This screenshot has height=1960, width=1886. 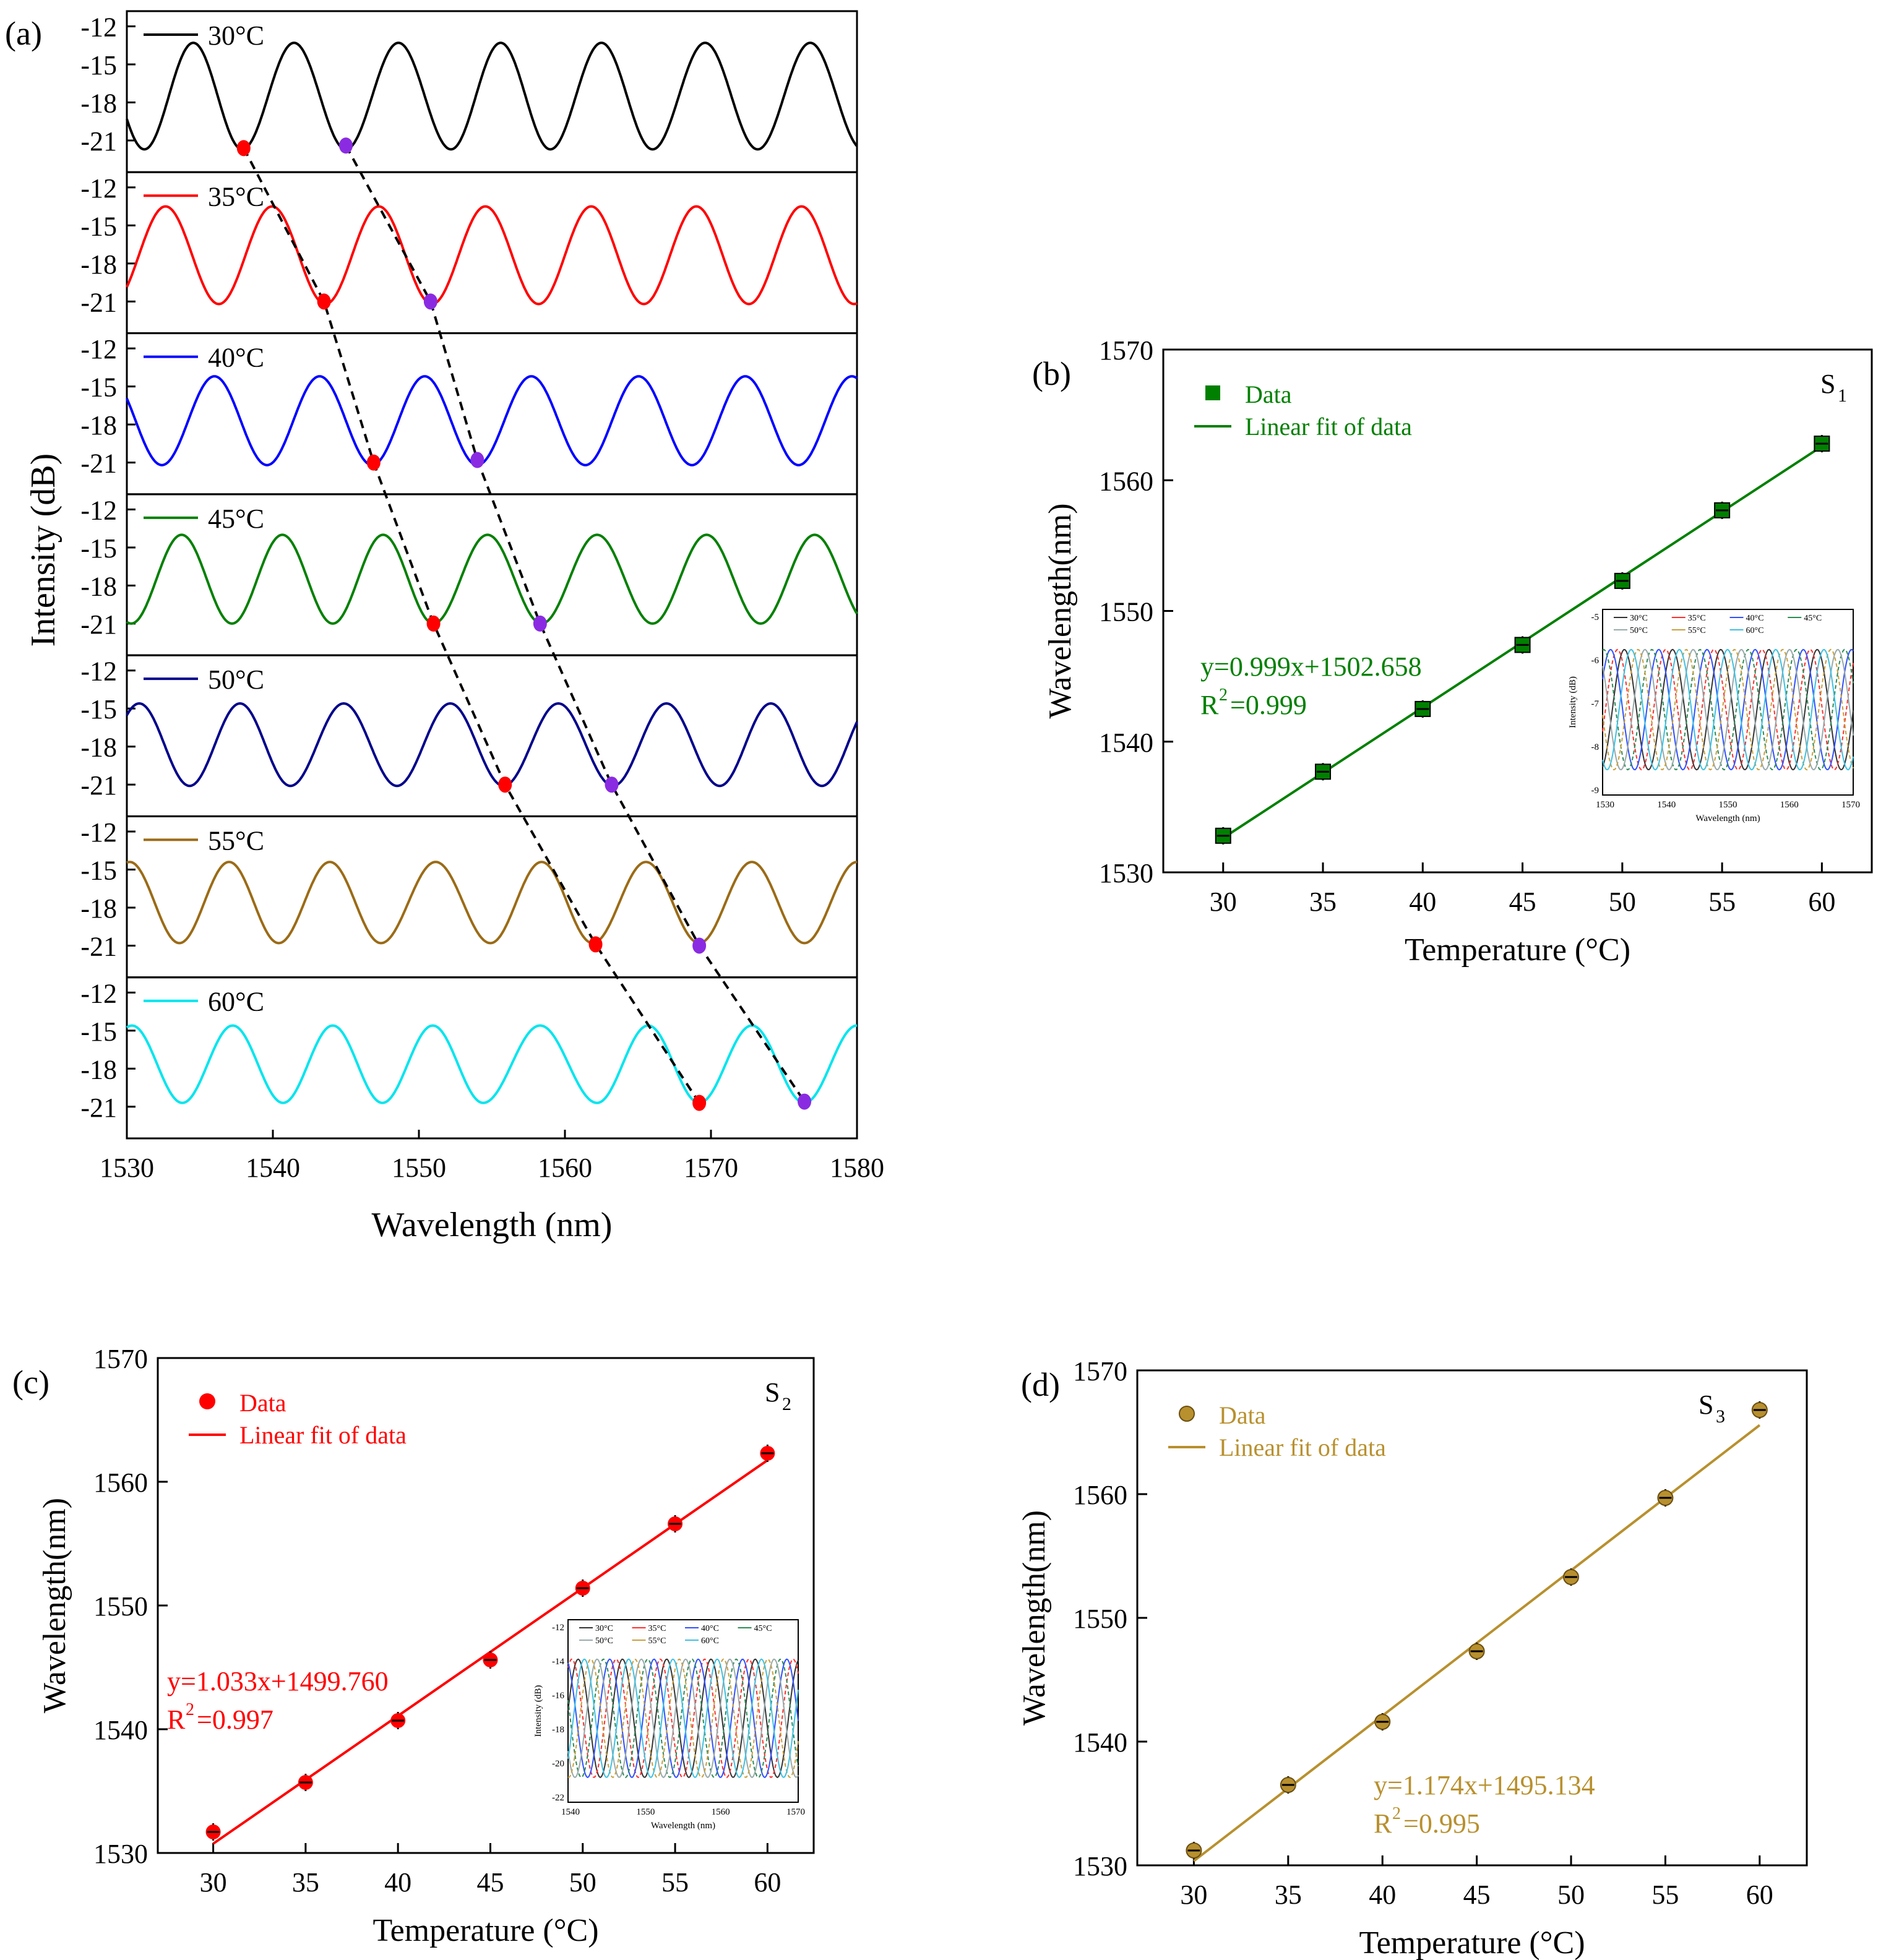 What do you see at coordinates (419, 1168) in the screenshot?
I see `x-tick-label: 1550` at bounding box center [419, 1168].